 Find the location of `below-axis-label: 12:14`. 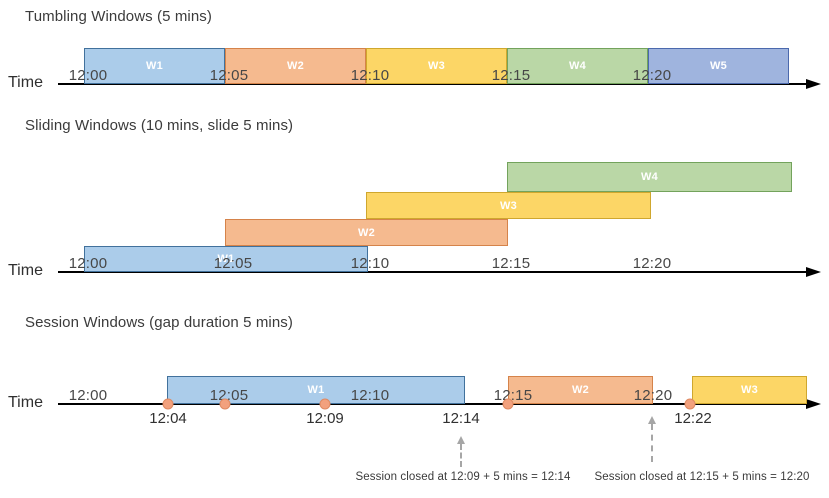

below-axis-label: 12:14 is located at coordinates (461, 418).